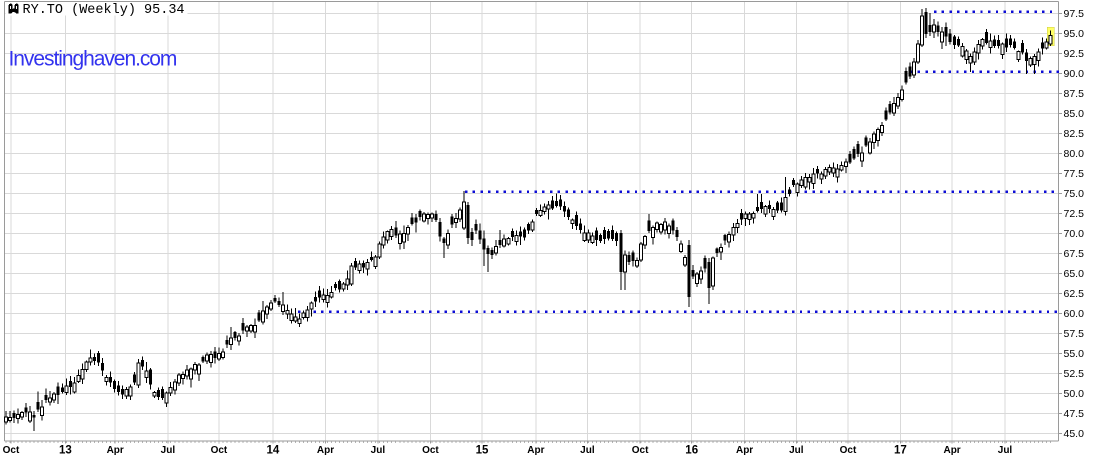 This screenshot has width=1113, height=464. Describe the element at coordinates (1074, 274) in the screenshot. I see `svg-text: 65.0` at that location.